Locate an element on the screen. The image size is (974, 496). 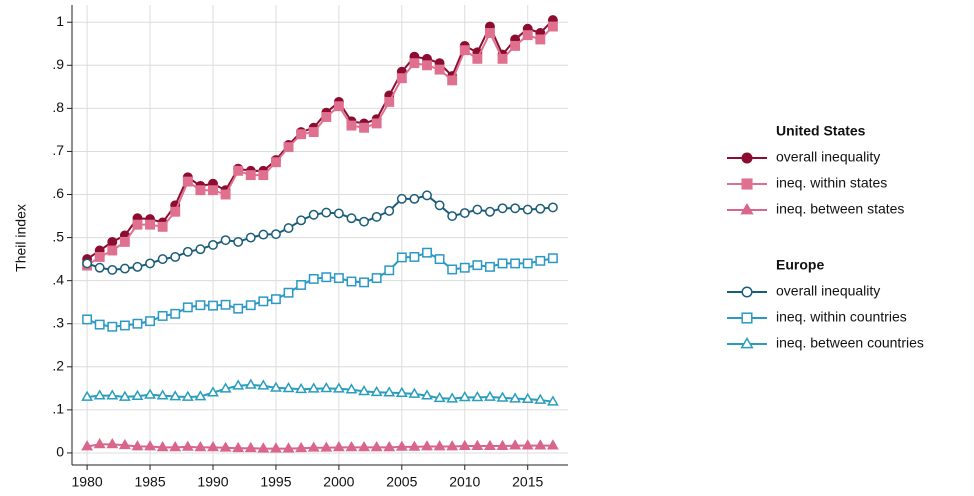
y-tick-label: 0 is located at coordinates (60, 452).